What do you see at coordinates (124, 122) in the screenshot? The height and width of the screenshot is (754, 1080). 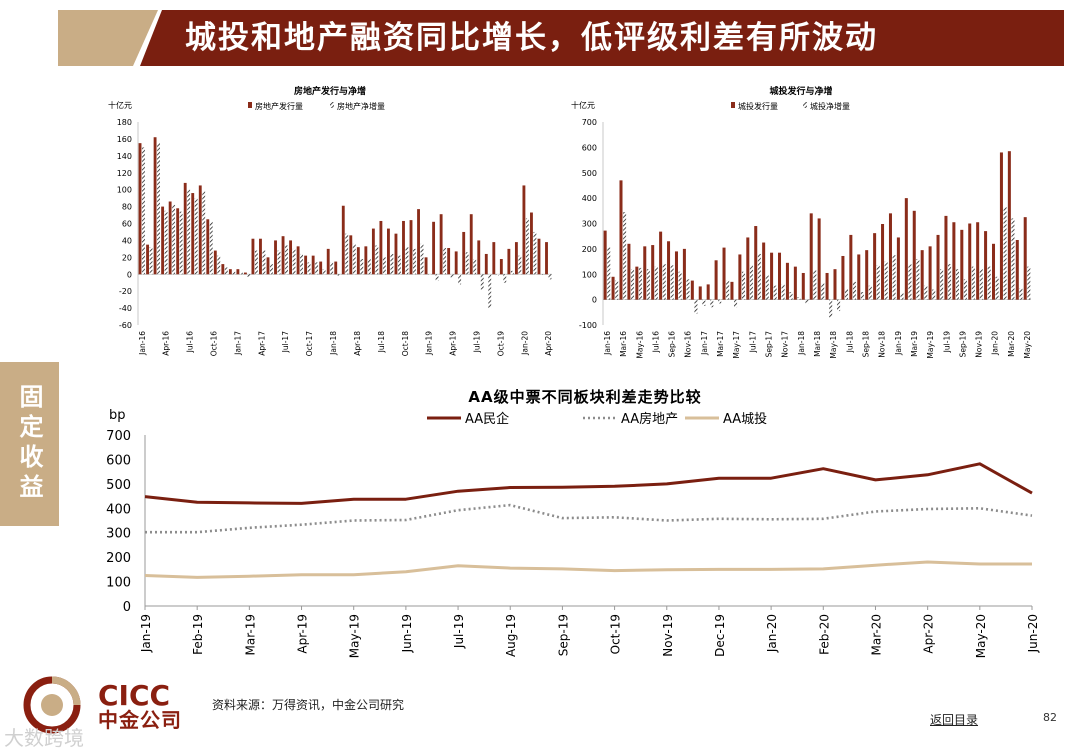 I see `y-tick-label: 180` at bounding box center [124, 122].